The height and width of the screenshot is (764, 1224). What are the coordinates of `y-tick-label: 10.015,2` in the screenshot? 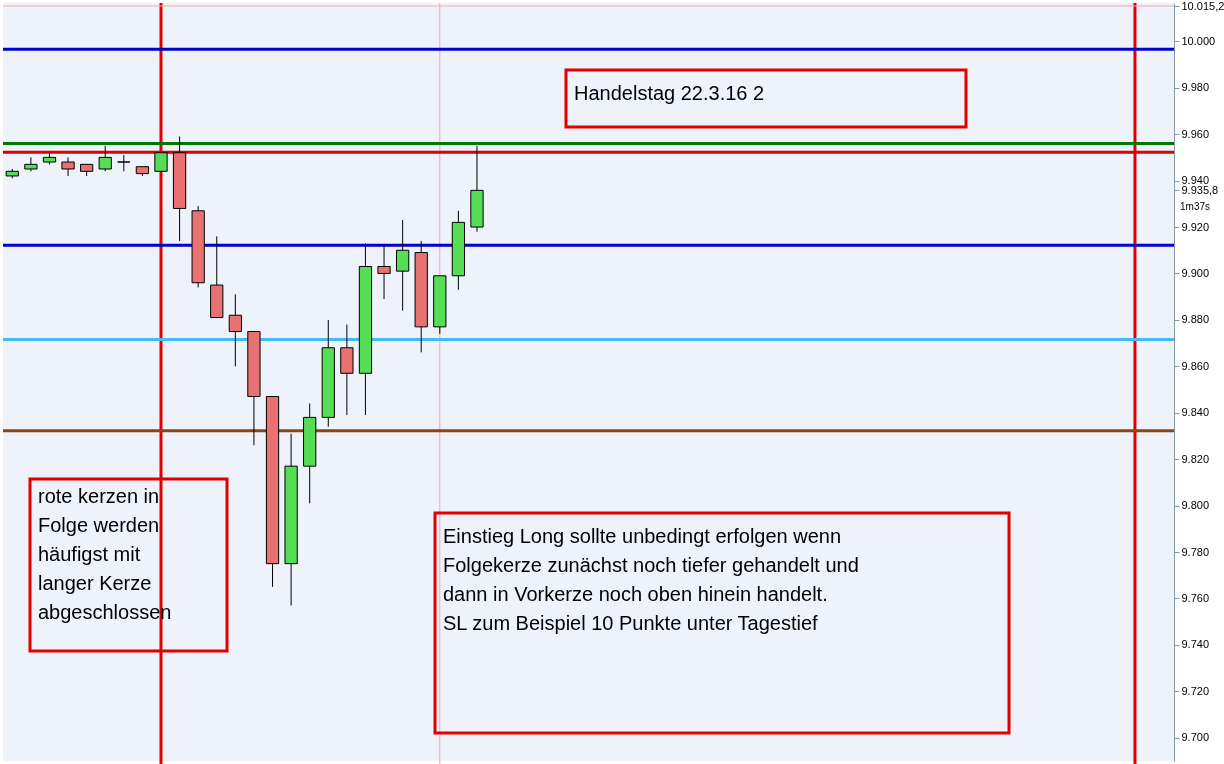 It's located at (1202, 6).